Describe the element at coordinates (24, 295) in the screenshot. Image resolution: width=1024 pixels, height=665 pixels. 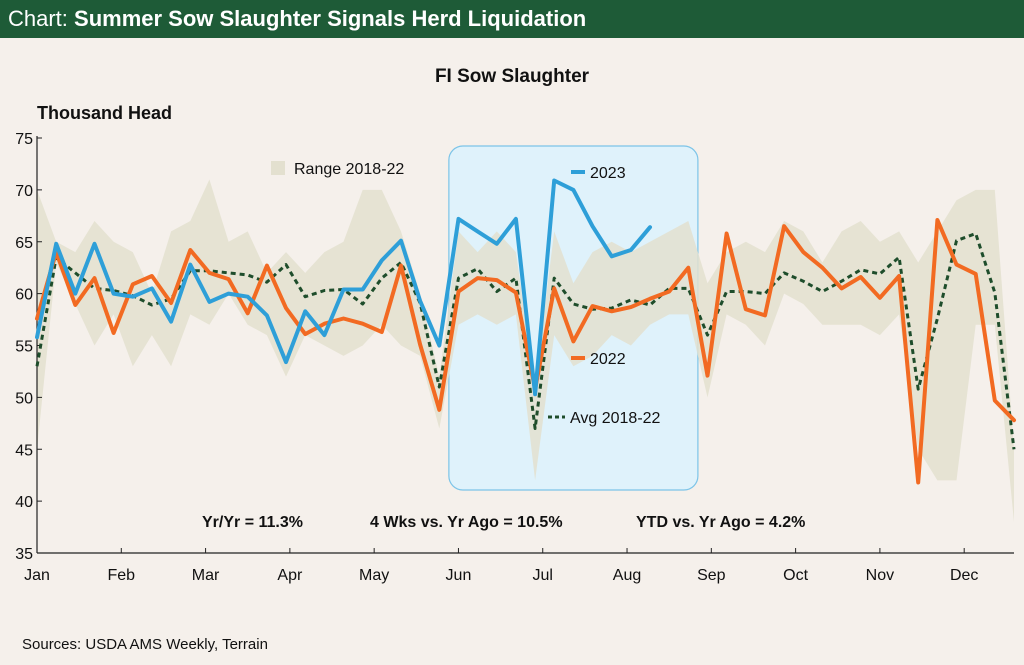
I see `y-tick-label: 60` at that location.